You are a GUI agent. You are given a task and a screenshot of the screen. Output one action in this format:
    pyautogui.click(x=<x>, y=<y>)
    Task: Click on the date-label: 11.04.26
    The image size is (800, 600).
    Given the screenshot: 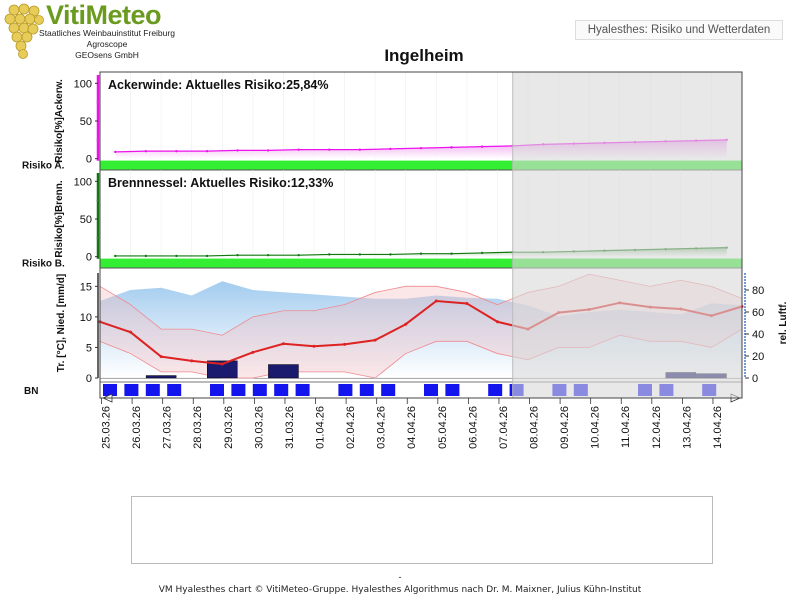 What is the action you would take?
    pyautogui.click(x=626, y=427)
    